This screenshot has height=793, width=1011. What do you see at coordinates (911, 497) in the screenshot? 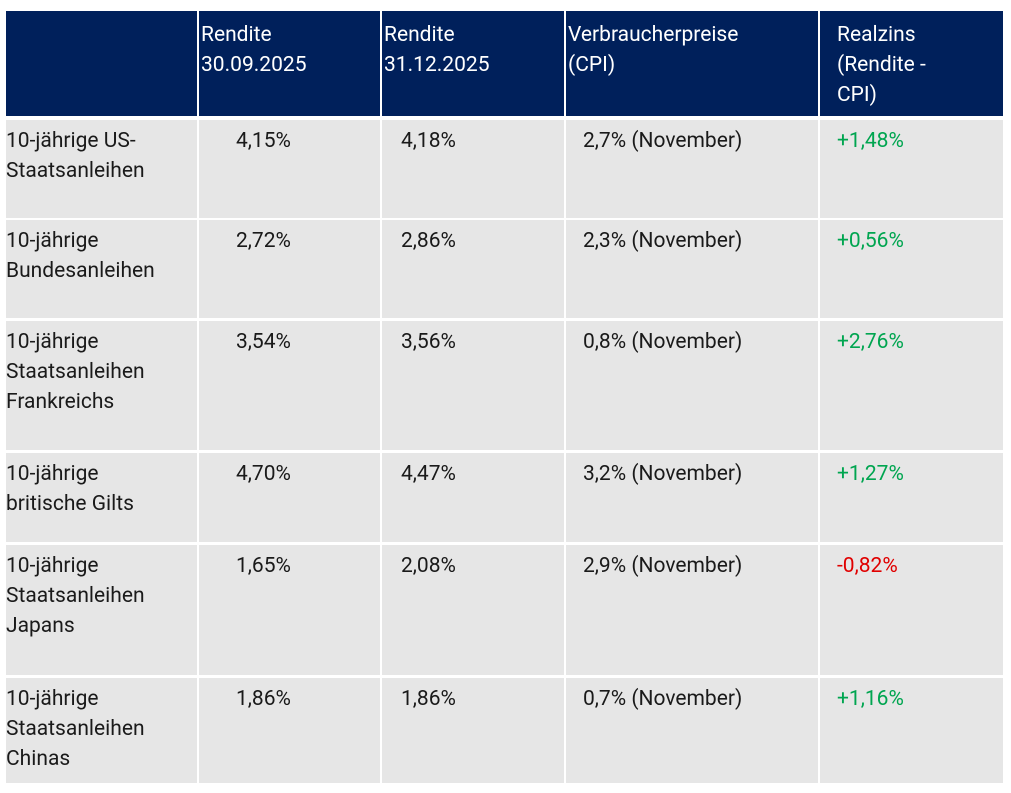
I see `table-cell: +1,27%` at bounding box center [911, 497].